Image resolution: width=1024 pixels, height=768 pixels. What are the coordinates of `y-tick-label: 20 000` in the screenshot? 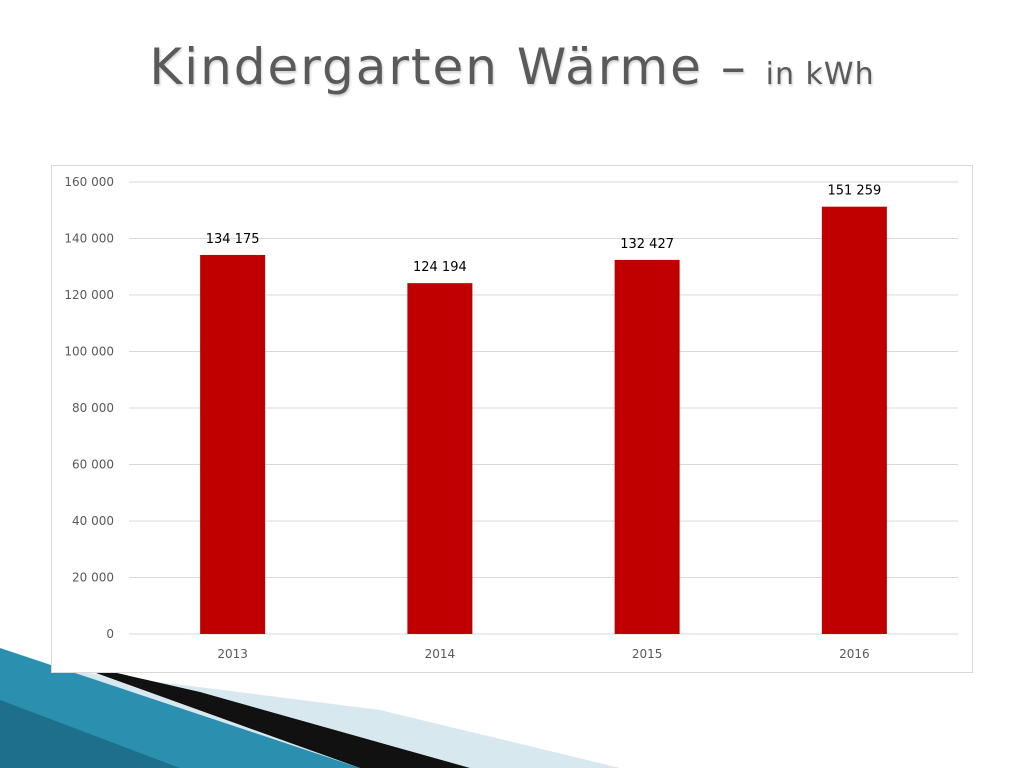 It's located at (93, 578).